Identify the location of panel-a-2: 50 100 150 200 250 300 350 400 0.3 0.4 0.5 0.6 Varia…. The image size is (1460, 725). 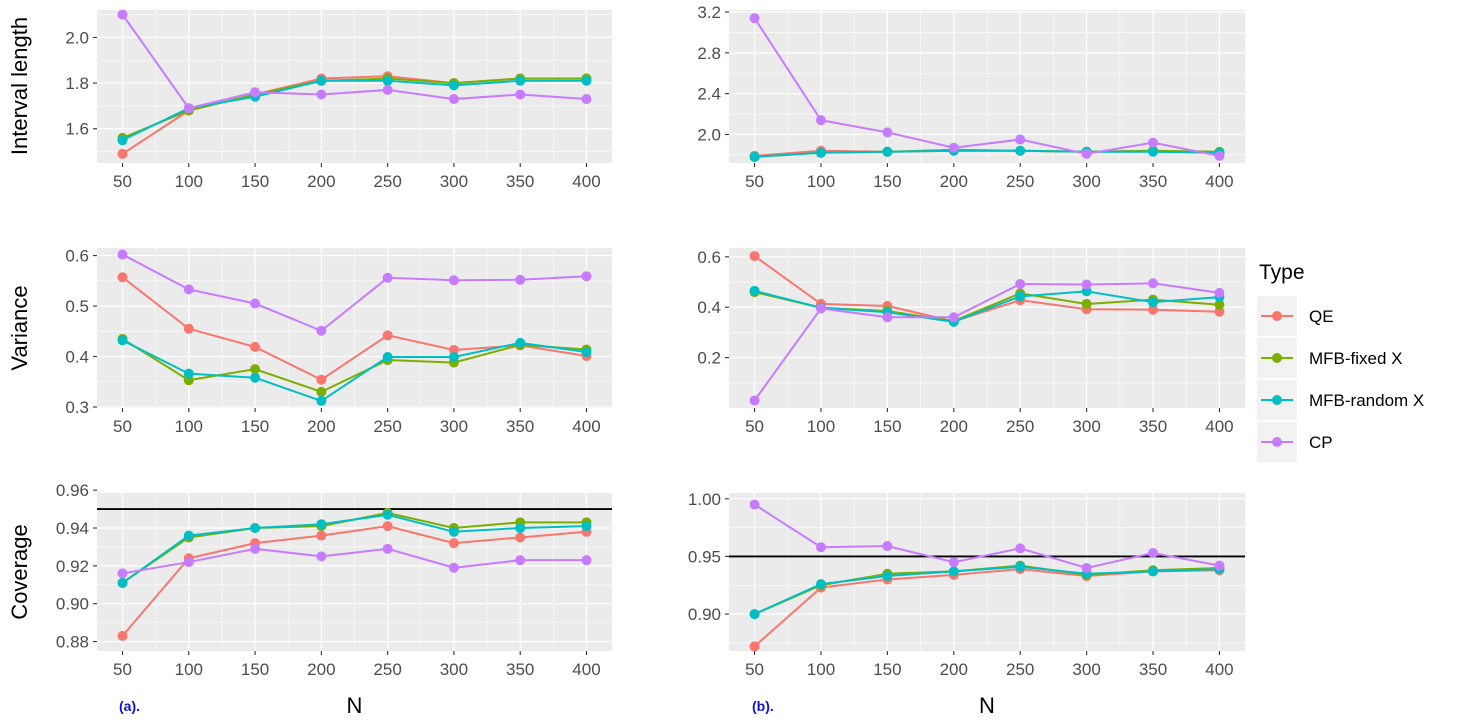
(309, 341).